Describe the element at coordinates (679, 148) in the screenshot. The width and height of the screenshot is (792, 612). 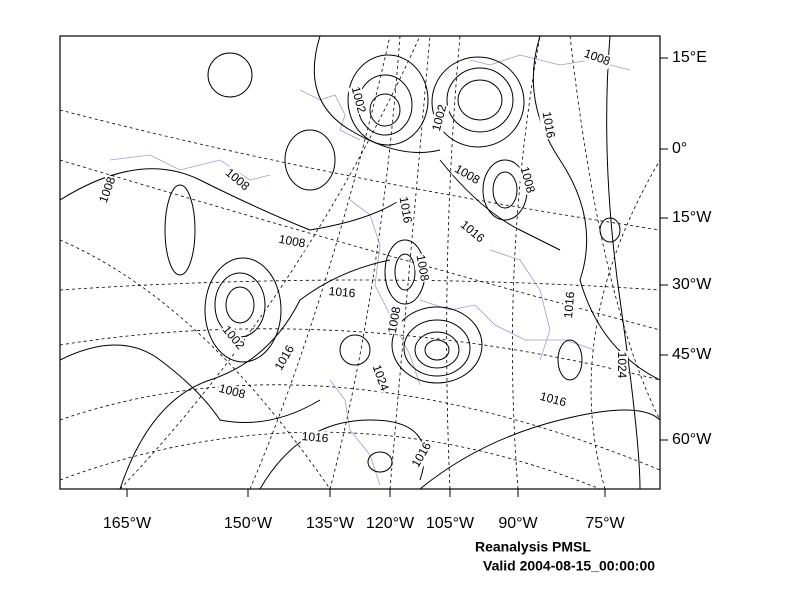
I see `lat-label: 0°` at that location.